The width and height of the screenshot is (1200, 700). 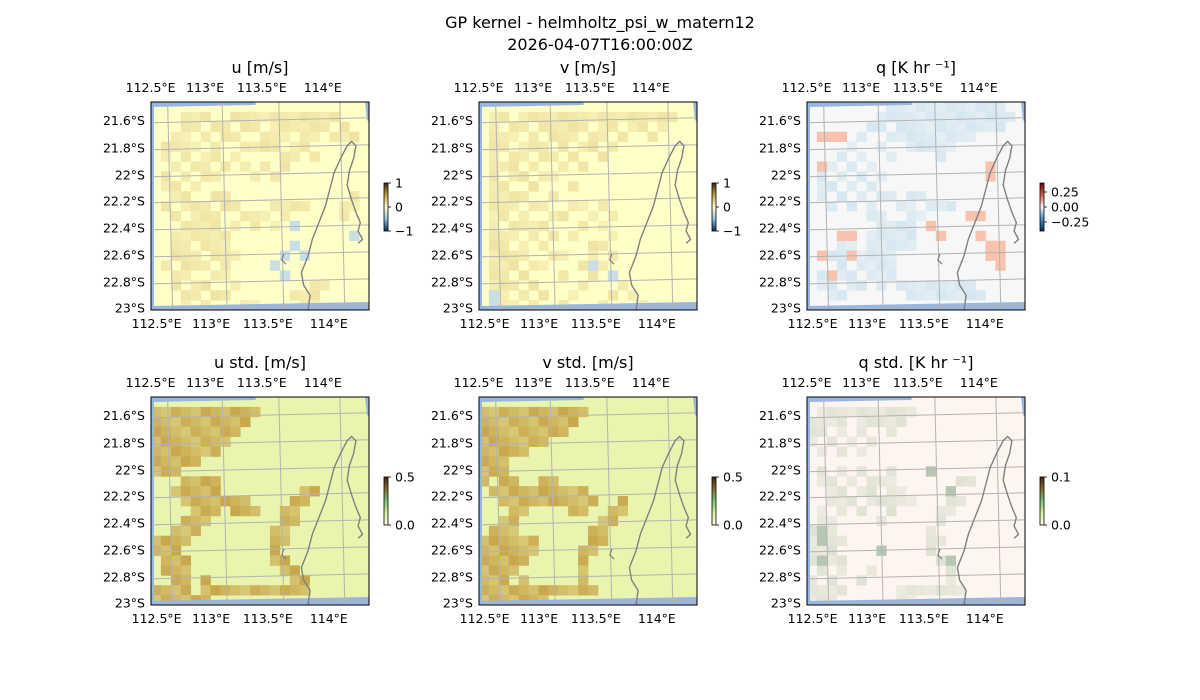 I want to click on lat-tick-label: 22.8°S, so click(x=780, y=576).